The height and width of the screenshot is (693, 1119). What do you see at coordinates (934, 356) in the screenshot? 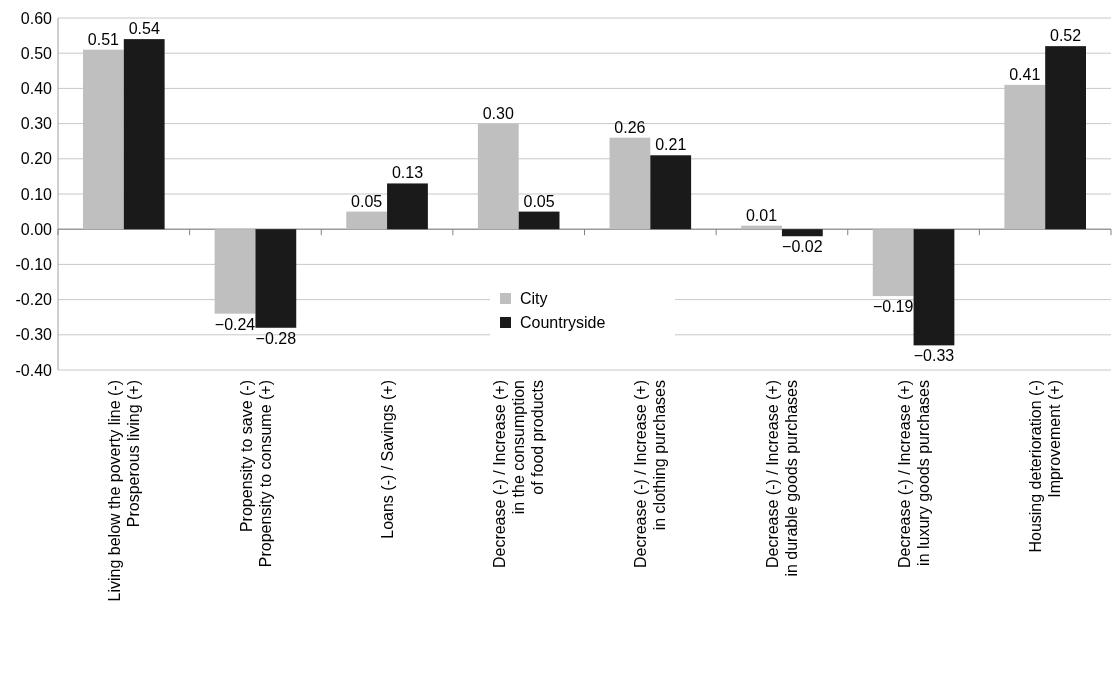
I see `data-label: −0.33` at bounding box center [934, 356].